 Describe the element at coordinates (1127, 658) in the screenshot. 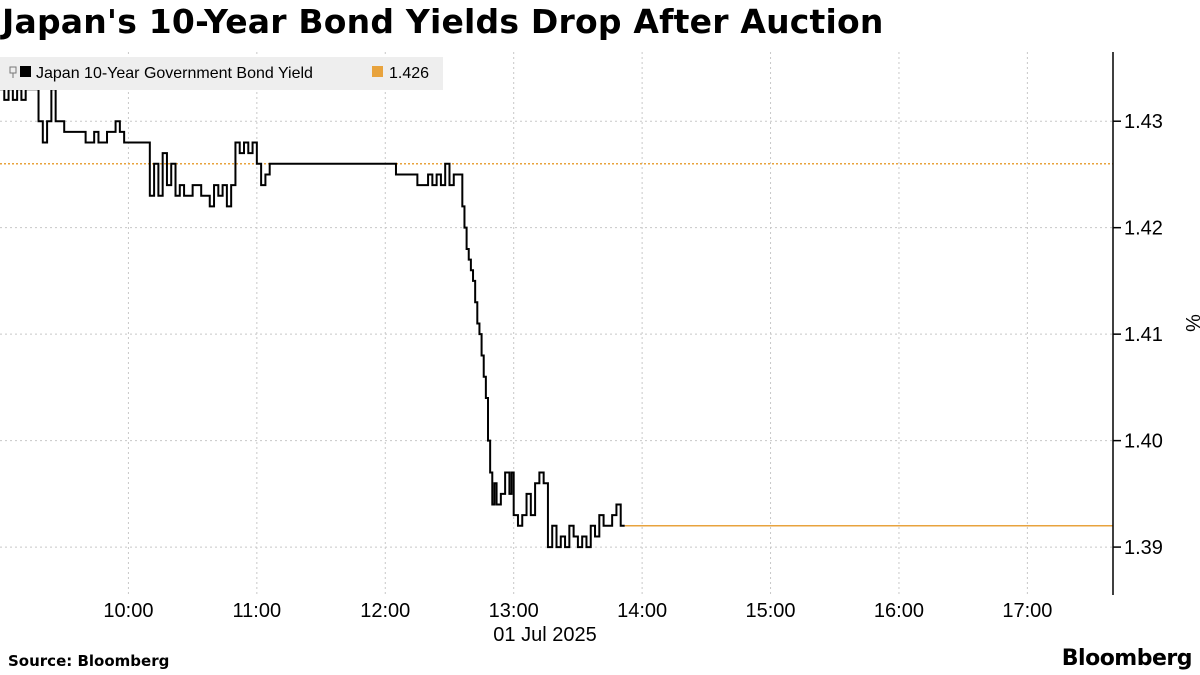

I see `brand-logo: Bloomberg` at that location.